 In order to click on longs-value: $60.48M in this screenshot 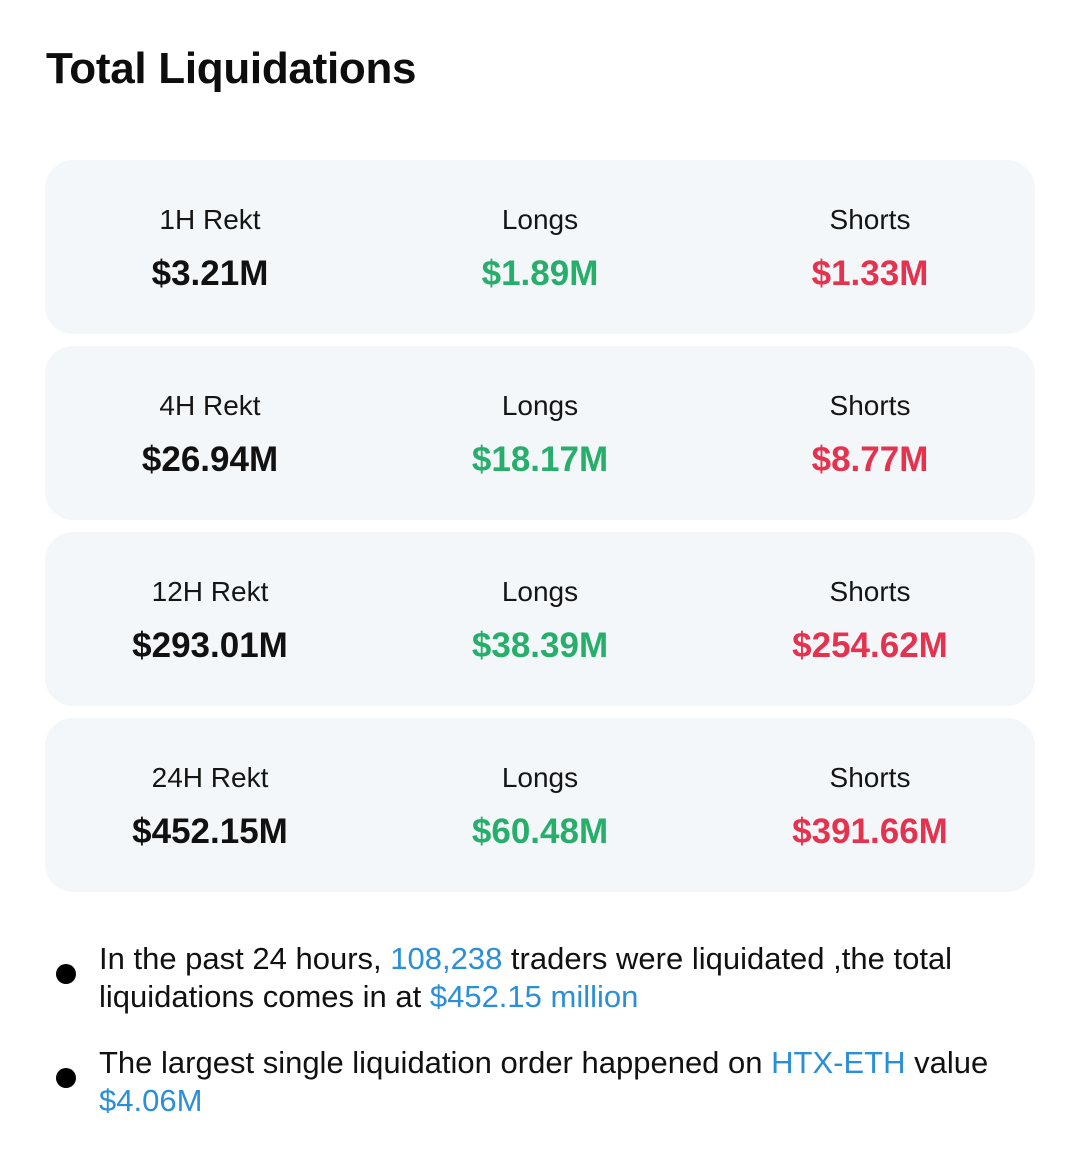, I will do `click(540, 831)`.